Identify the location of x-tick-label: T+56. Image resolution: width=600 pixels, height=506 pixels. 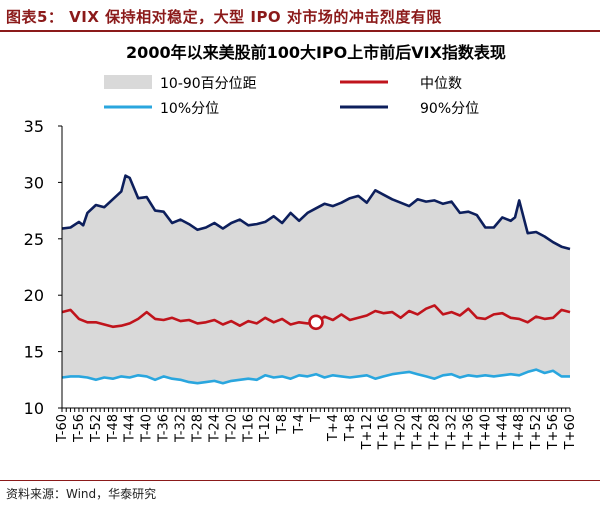
(553, 432).